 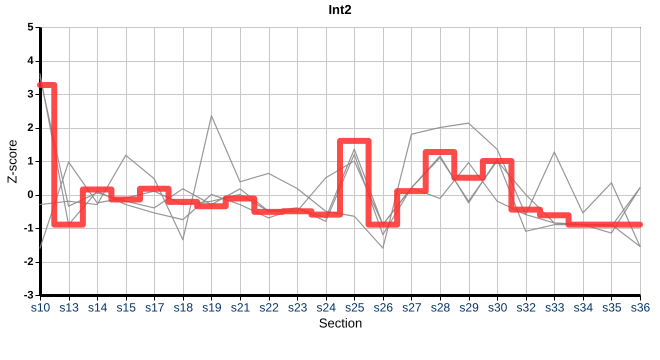 What do you see at coordinates (640, 307) in the screenshot?
I see `x-tick-label: s36` at bounding box center [640, 307].